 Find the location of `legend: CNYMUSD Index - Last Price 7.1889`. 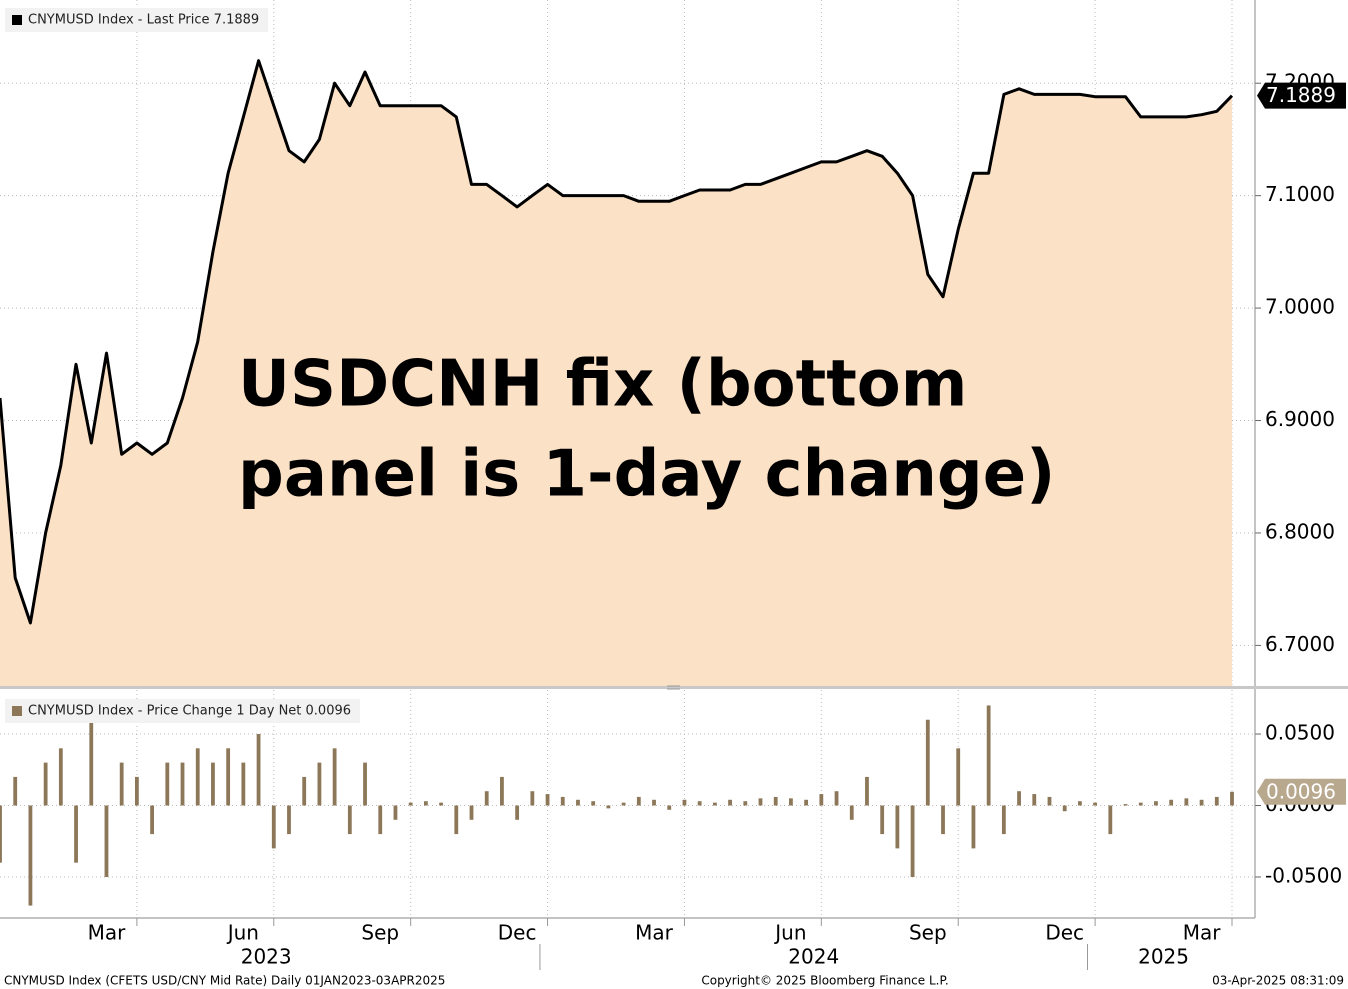

legend: CNYMUSD Index - Last Price 7.1889 is located at coordinates (137, 20).